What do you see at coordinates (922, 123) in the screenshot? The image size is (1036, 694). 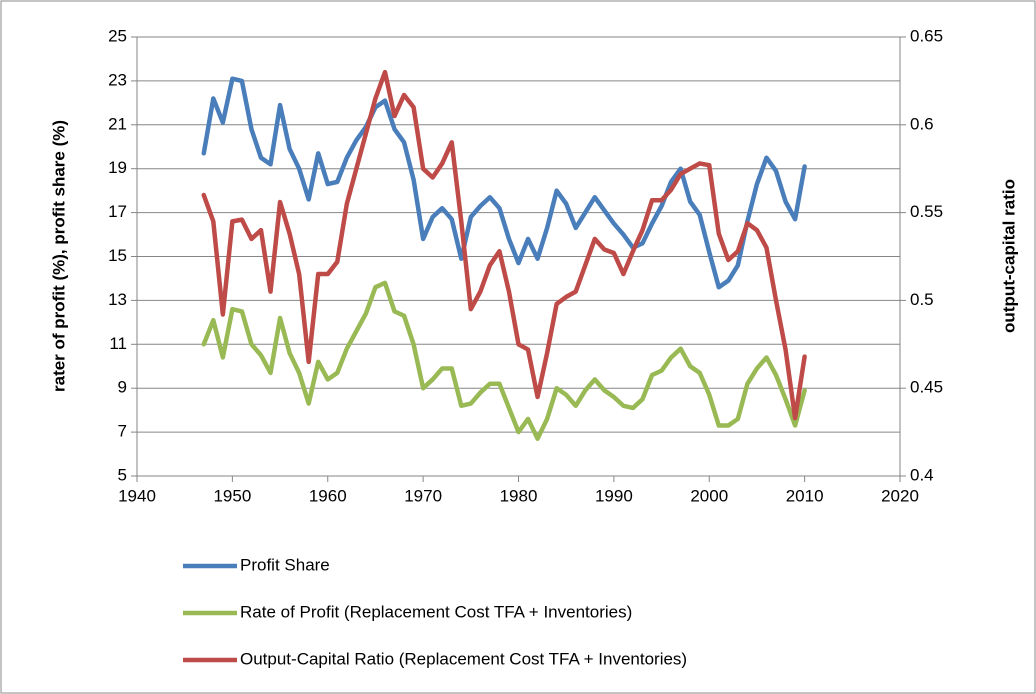 I see `y2-tick-label: 0.6` at bounding box center [922, 123].